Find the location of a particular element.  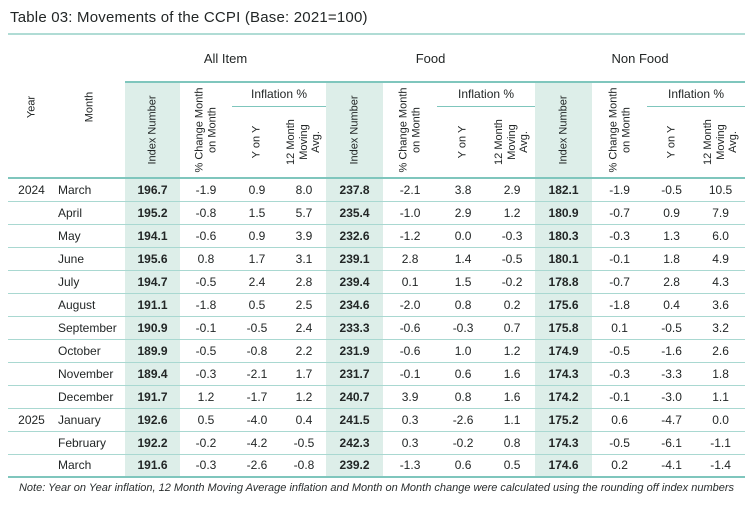

non-food-yoy-cell: -3.3 is located at coordinates (672, 374).